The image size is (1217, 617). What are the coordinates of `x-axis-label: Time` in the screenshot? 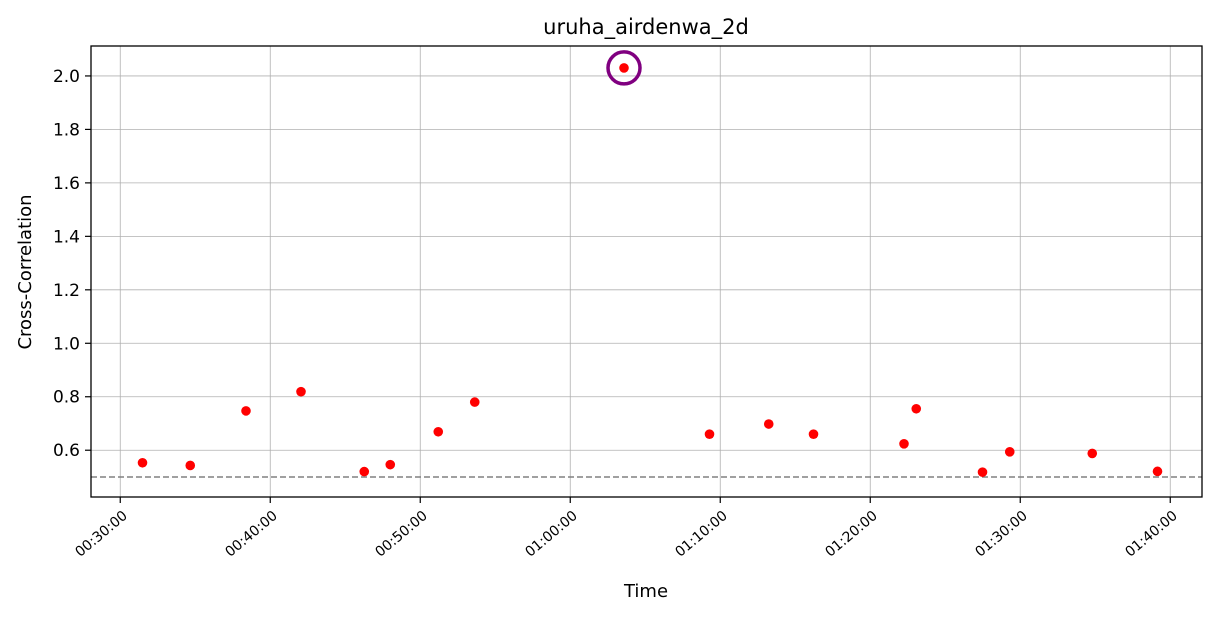 It's located at (645, 591).